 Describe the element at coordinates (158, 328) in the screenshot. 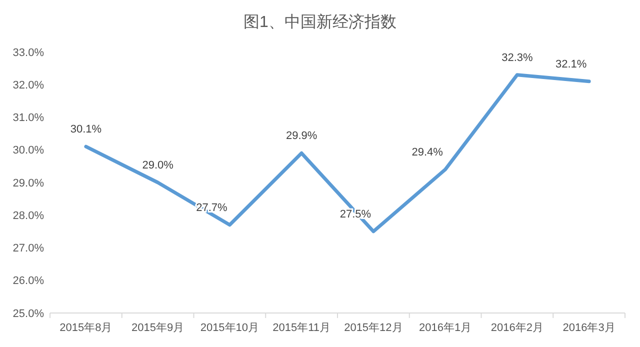

I see `x-tick-label: 2015年9月` at that location.